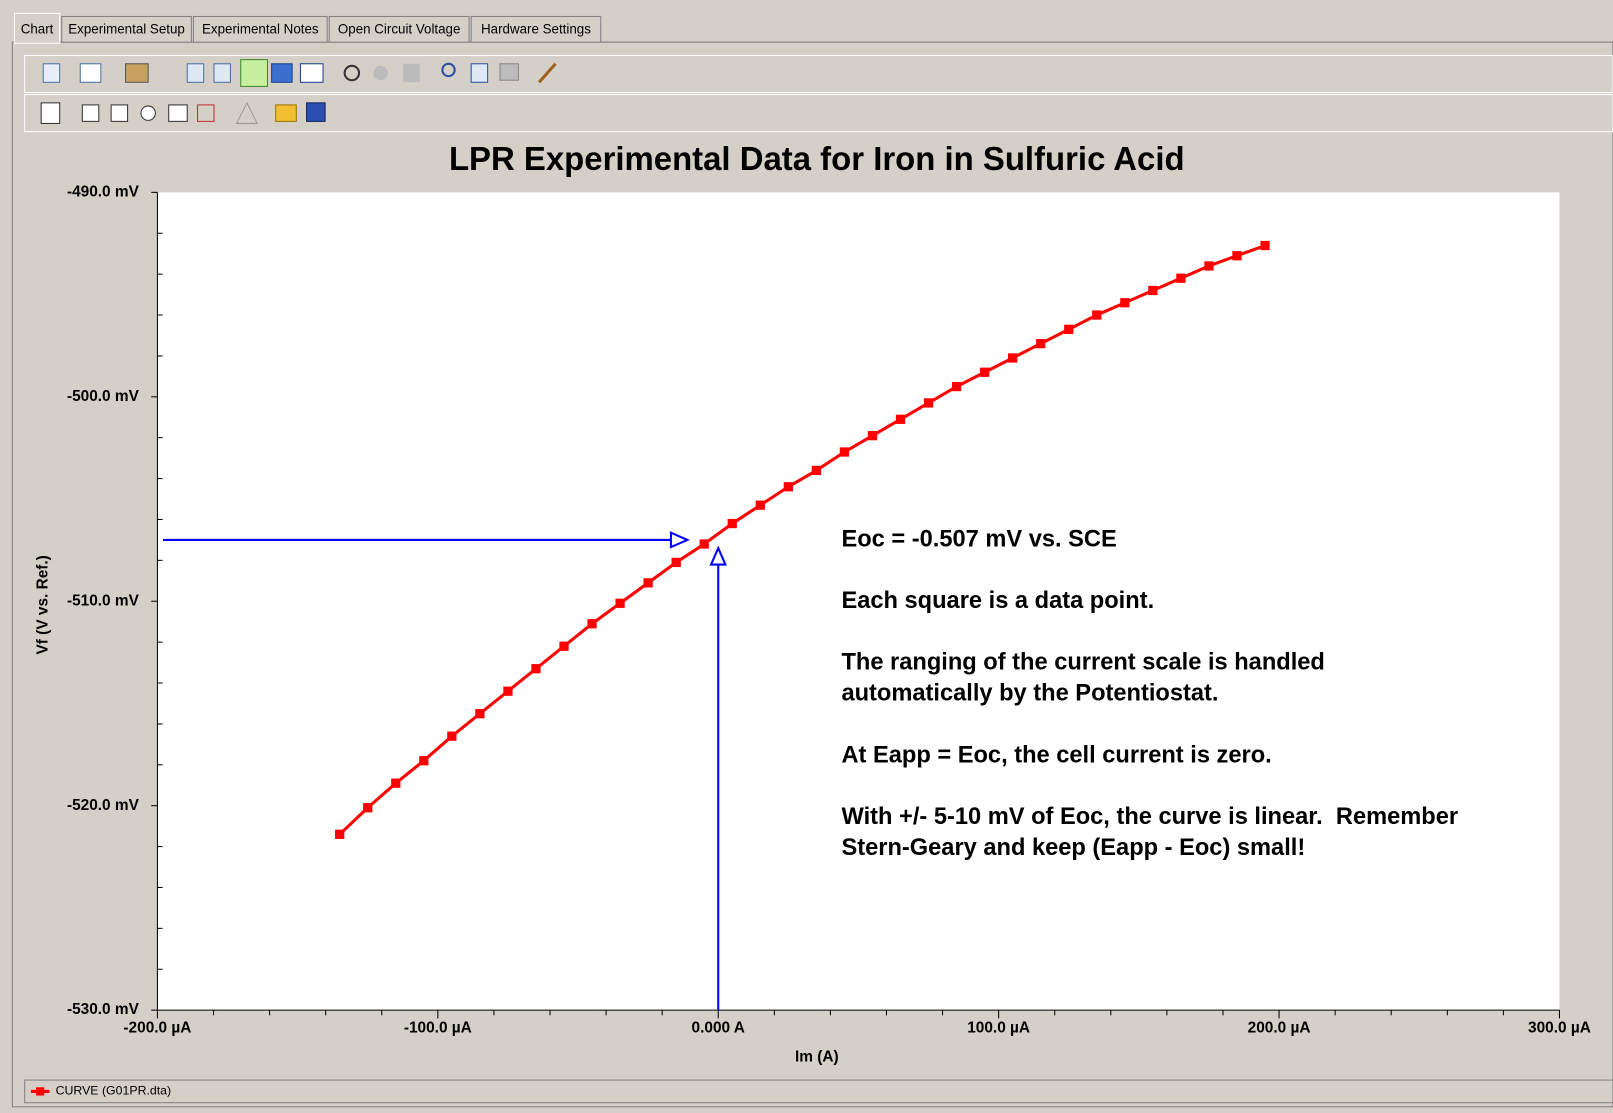 The width and height of the screenshot is (1613, 1113). I want to click on x-tick-label: 200.0 µA, so click(1279, 1028).